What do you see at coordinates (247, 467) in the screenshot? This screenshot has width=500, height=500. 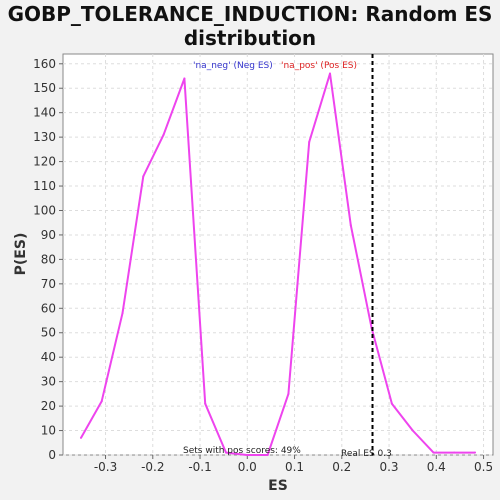 I see `x-tick-label: 0.0` at bounding box center [247, 467].